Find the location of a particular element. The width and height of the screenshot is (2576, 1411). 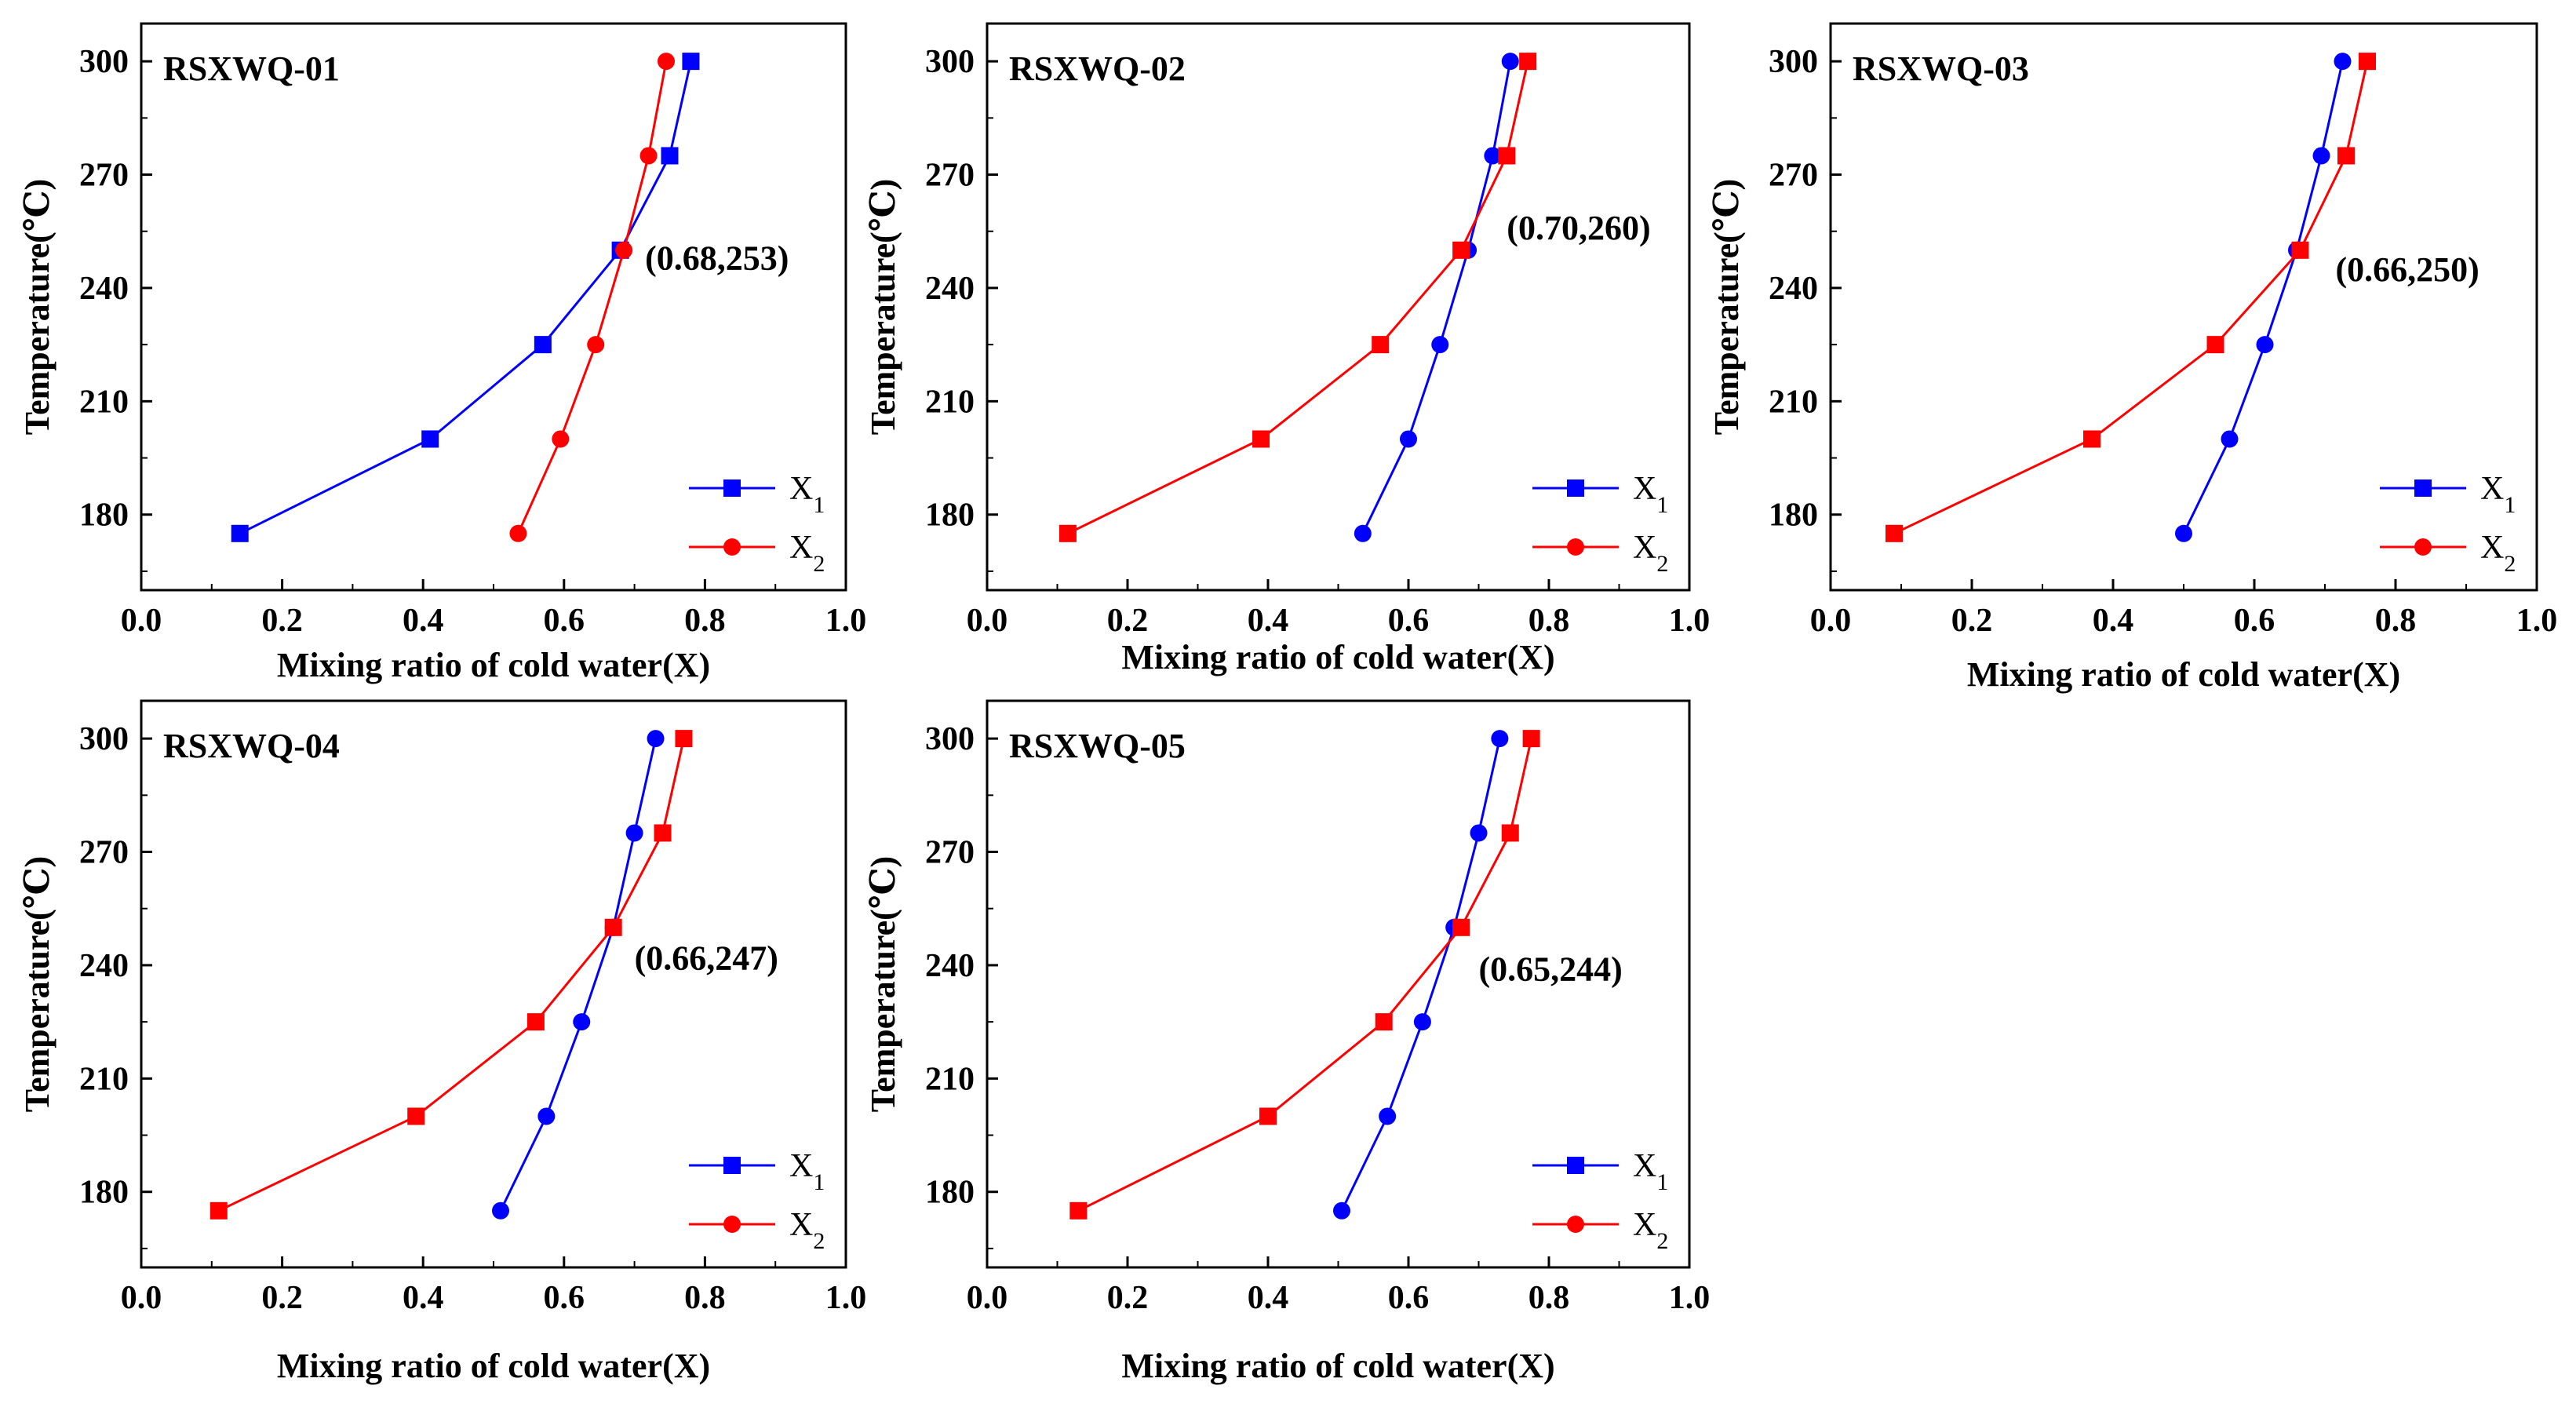

intersection-annotation: (0.68,253) is located at coordinates (717, 258).